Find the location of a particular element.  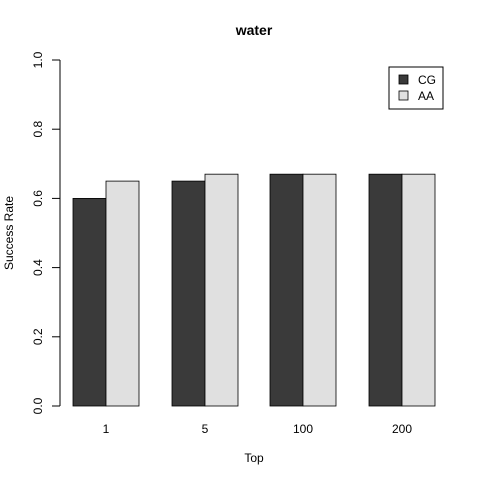

legend-label-cg: CG is located at coordinates (427, 80).